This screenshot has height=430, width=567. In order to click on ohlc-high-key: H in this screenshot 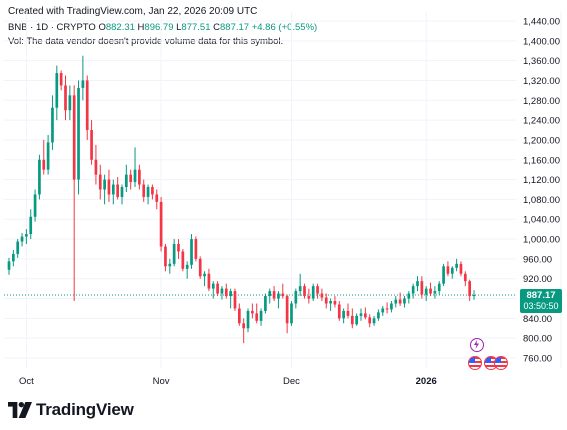, I will do `click(141, 27)`.